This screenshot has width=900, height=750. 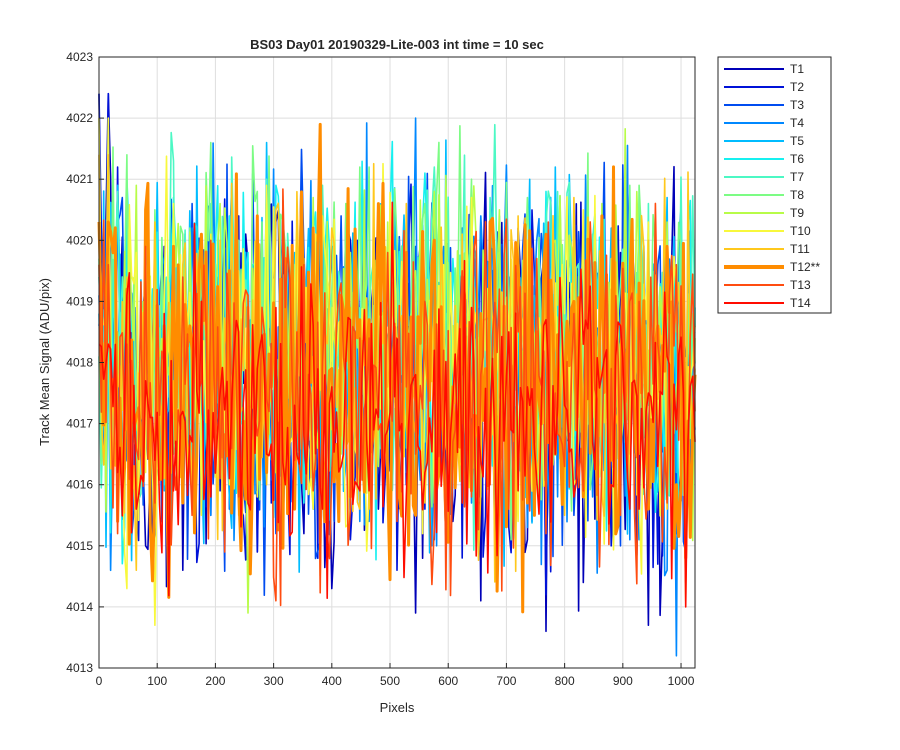 I want to click on y-tick-label: 4020, so click(x=79, y=240).